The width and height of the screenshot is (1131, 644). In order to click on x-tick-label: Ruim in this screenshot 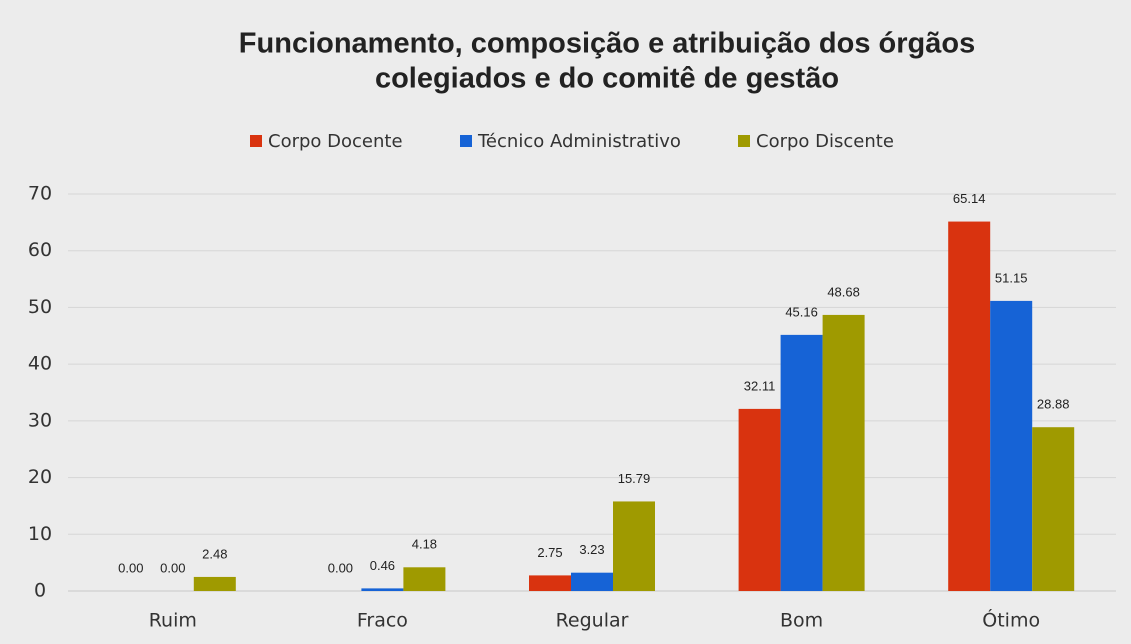, I will do `click(173, 621)`.